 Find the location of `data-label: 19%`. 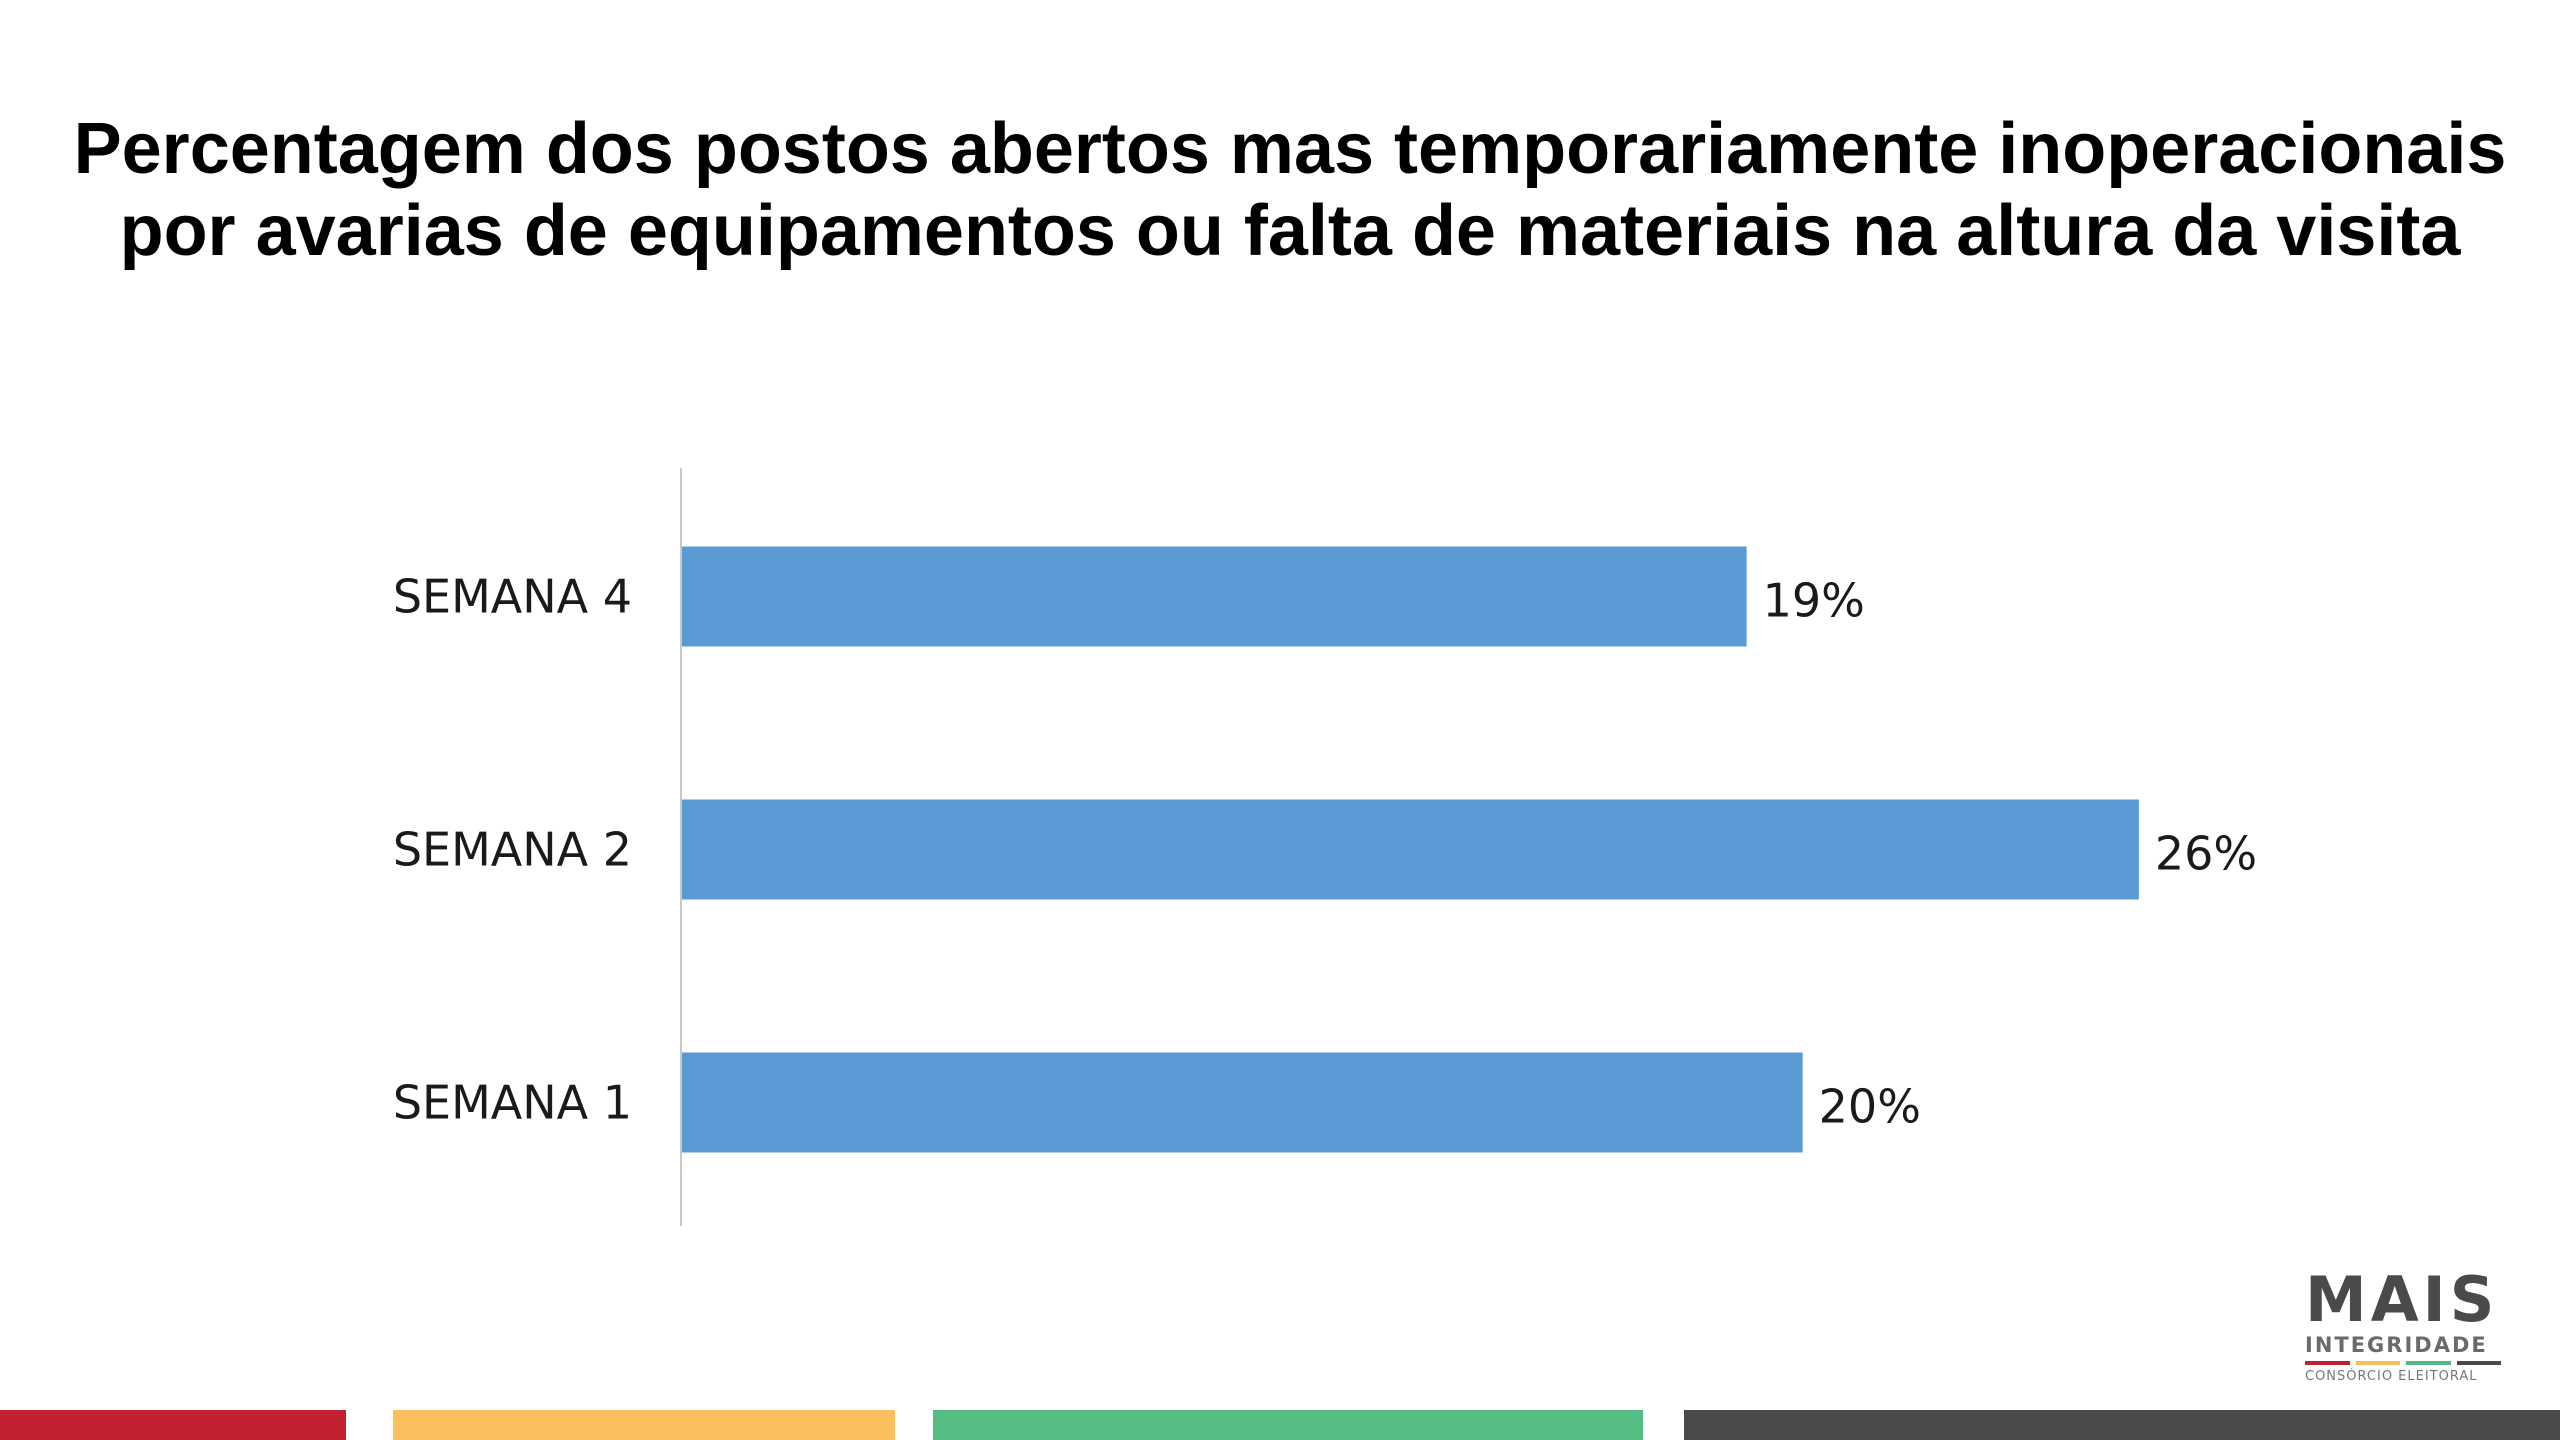

data-label: 19% is located at coordinates (1814, 601).